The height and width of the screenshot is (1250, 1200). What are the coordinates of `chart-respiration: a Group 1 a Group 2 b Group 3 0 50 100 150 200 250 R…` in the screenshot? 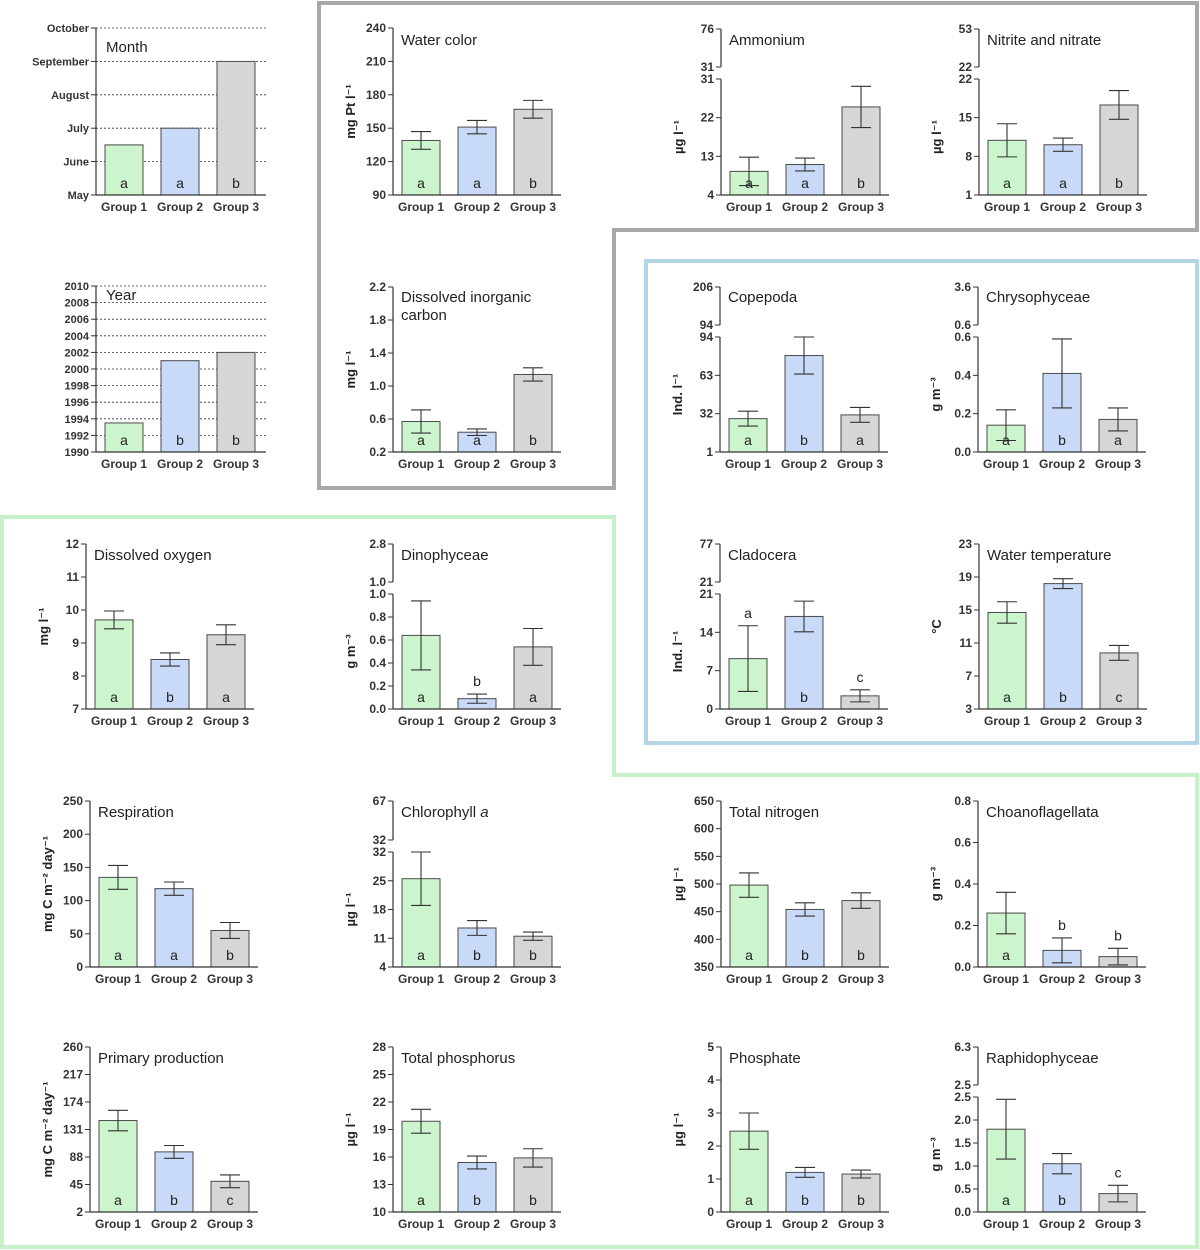 It's located at (149, 890).